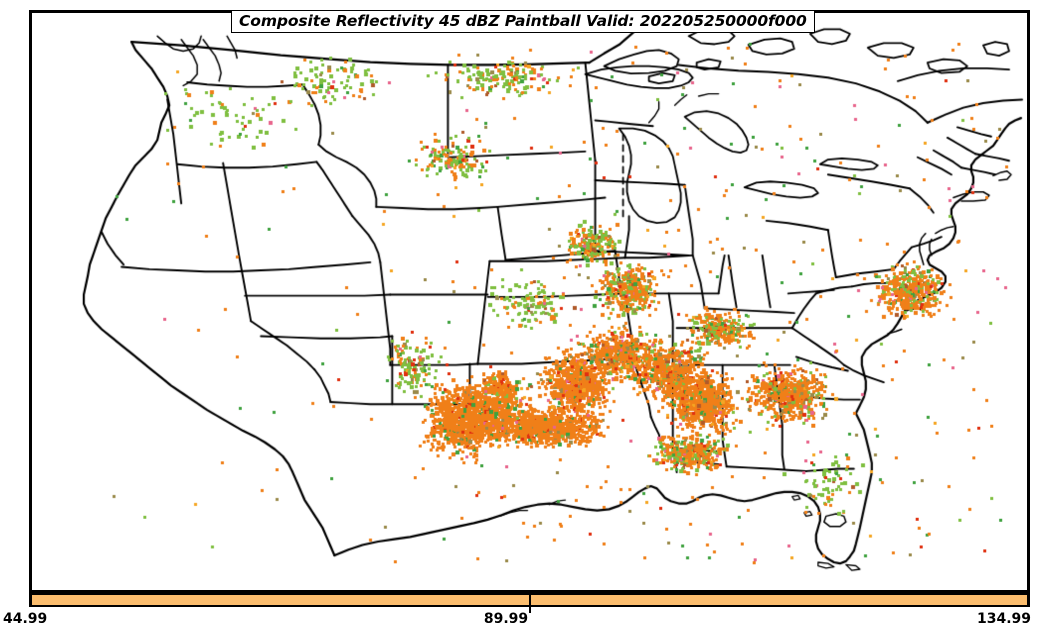 The width and height of the screenshot is (1062, 640). What do you see at coordinates (506, 619) in the screenshot?
I see `colorbar-label-mid: 89.99` at bounding box center [506, 619].